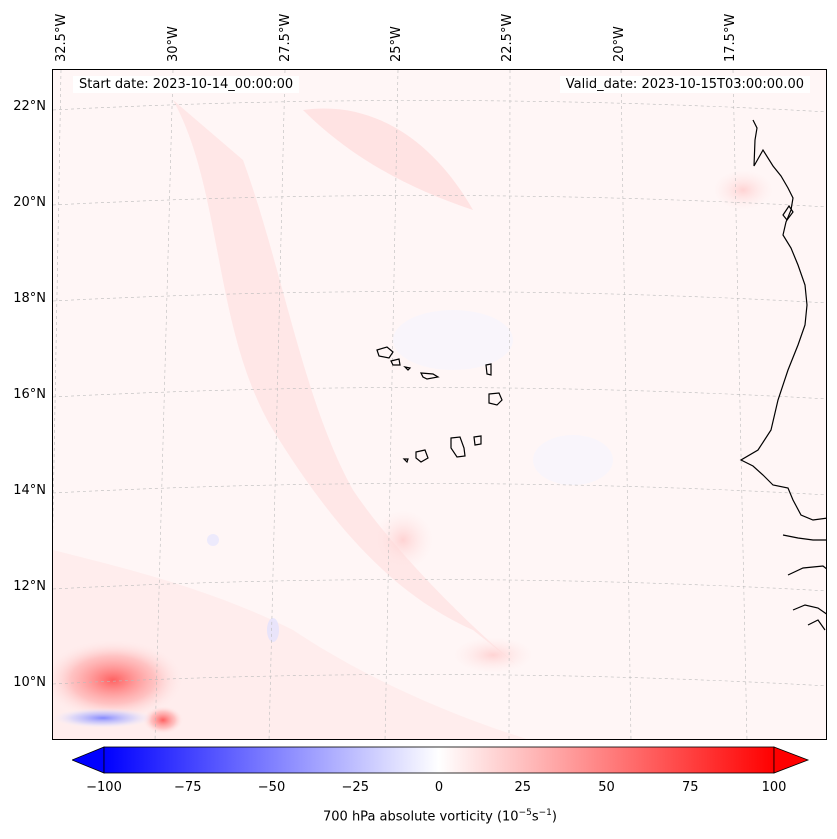 The width and height of the screenshot is (837, 839). I want to click on colorbar-tick-label: 100, so click(774, 787).